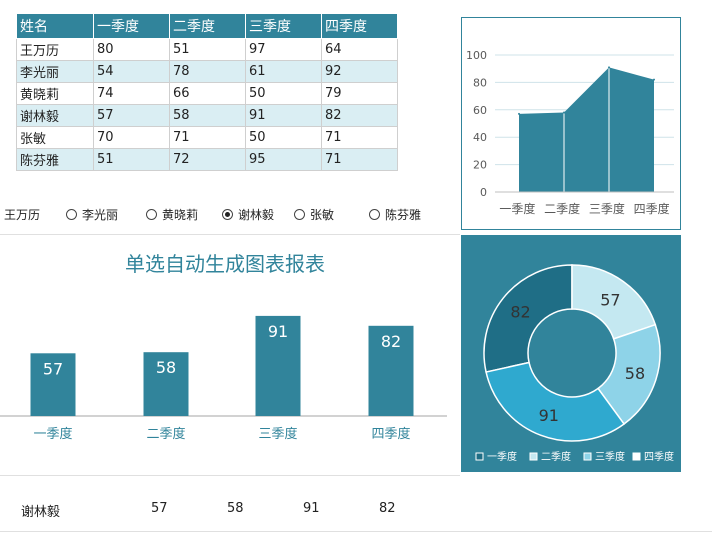 This screenshot has height=534, width=712. Describe the element at coordinates (607, 208) in the screenshot. I see `x-tick-label: 三季度` at that location.